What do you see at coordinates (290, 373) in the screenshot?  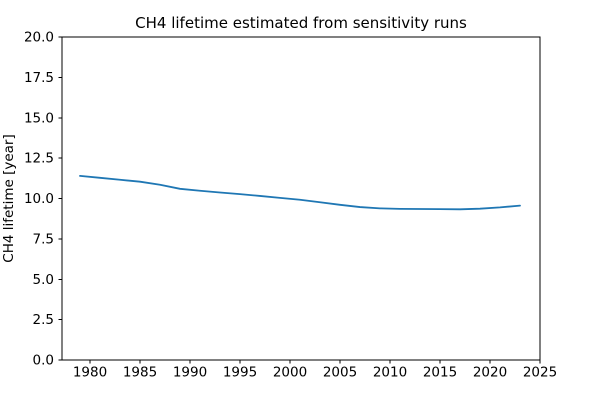 I see `x-tick-label: 2000` at bounding box center [290, 373].